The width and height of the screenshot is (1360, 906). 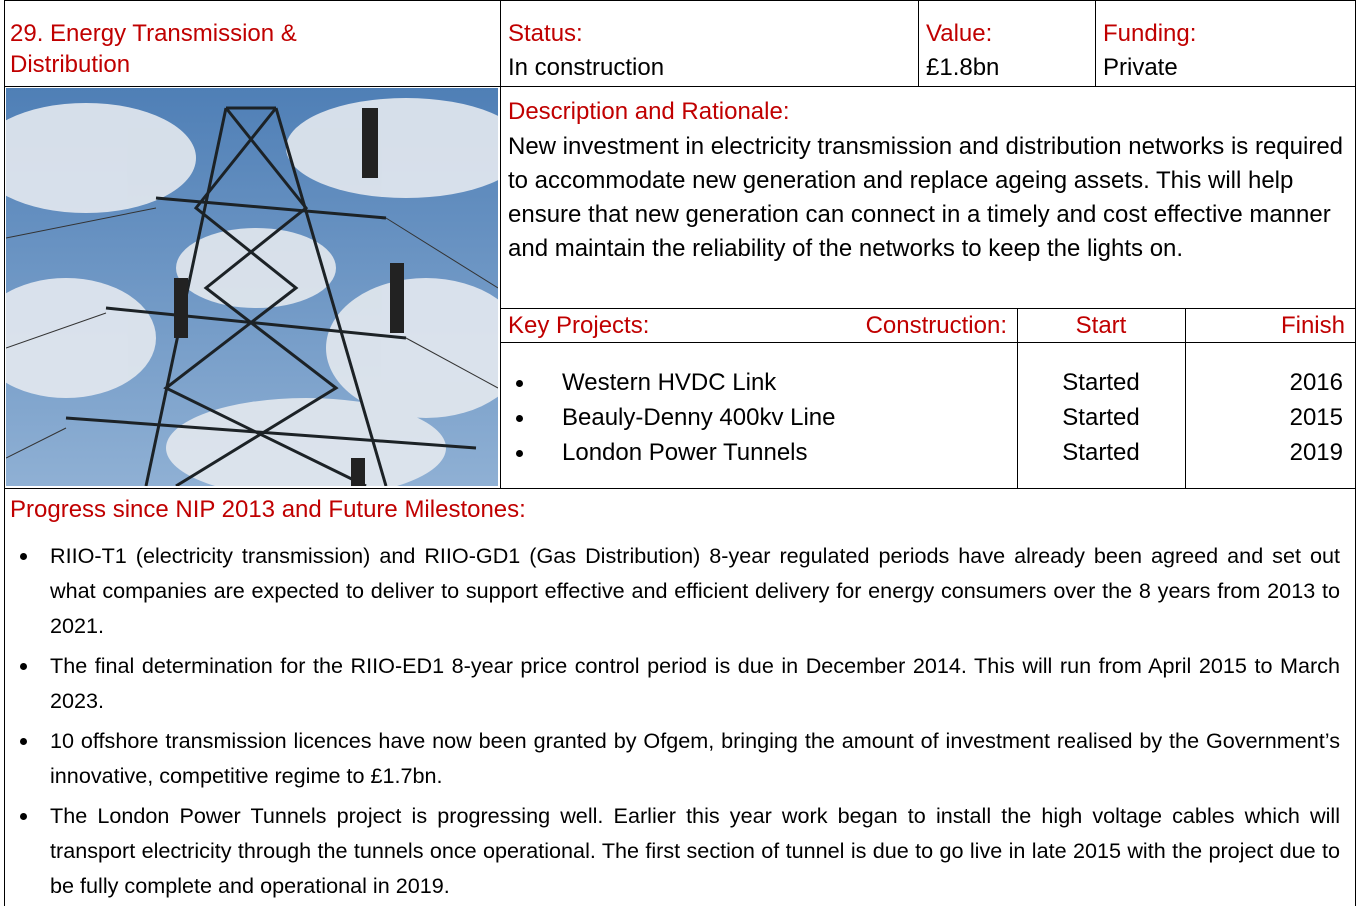 I want to click on project-finish: 2015, so click(x=1316, y=417).